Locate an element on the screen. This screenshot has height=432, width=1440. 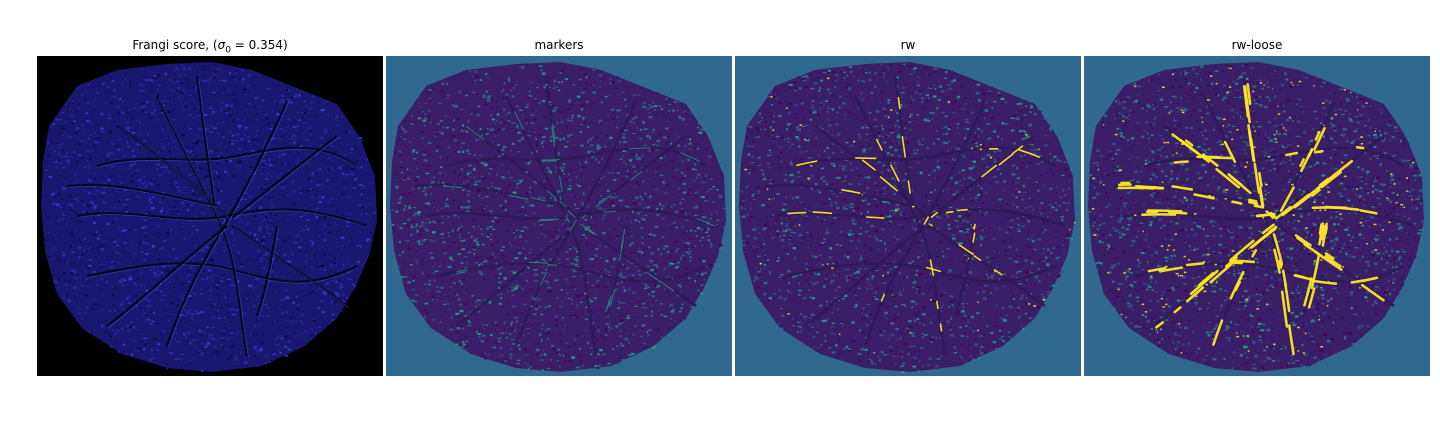
panel-title-markers: markers is located at coordinates (559, 45).